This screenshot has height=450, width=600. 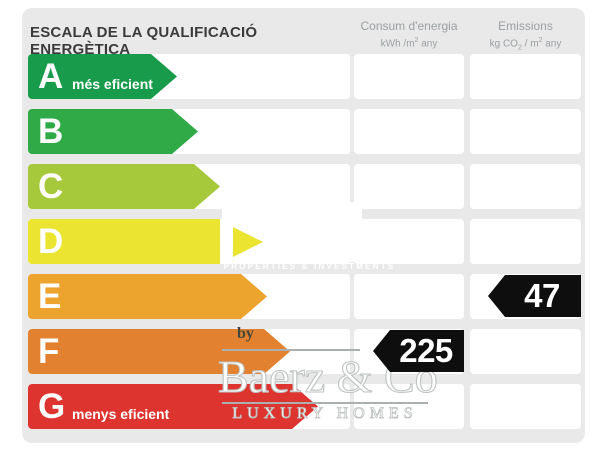 I want to click on consumption-value-arrow: 225, so click(x=418, y=351).